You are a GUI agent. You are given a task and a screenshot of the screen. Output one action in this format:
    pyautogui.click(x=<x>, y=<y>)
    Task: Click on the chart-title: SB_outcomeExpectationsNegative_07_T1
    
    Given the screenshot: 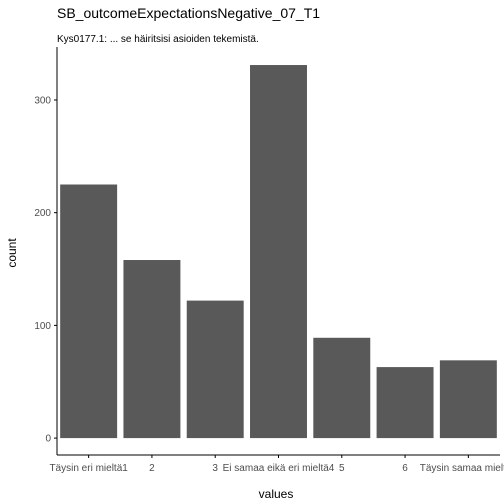 What is the action you would take?
    pyautogui.click(x=188, y=13)
    